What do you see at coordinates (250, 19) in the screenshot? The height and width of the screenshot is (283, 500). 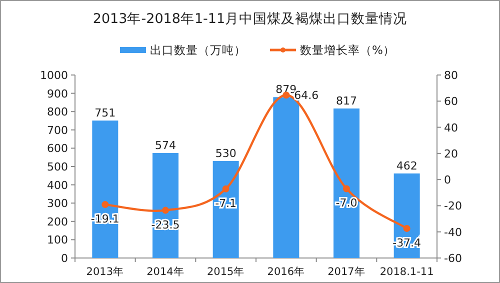 I see `chart-title: 2013年-2018年1-11月中国煤及褐煤出口数量情况` at bounding box center [250, 19].